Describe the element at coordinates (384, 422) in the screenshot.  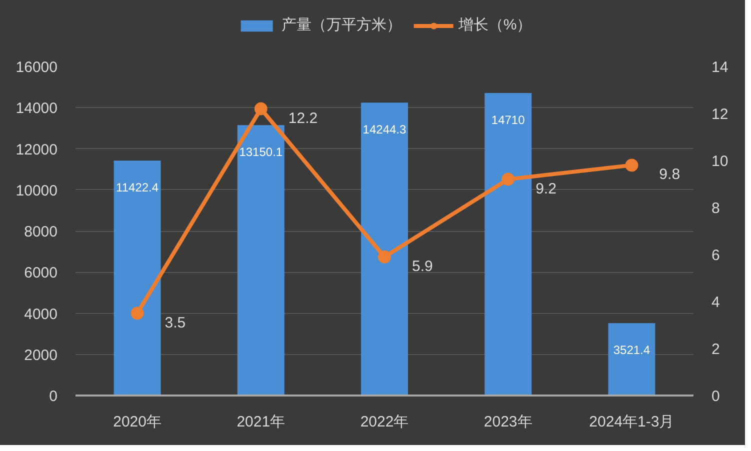
I see `x-tick-label: 2022年` at that location.